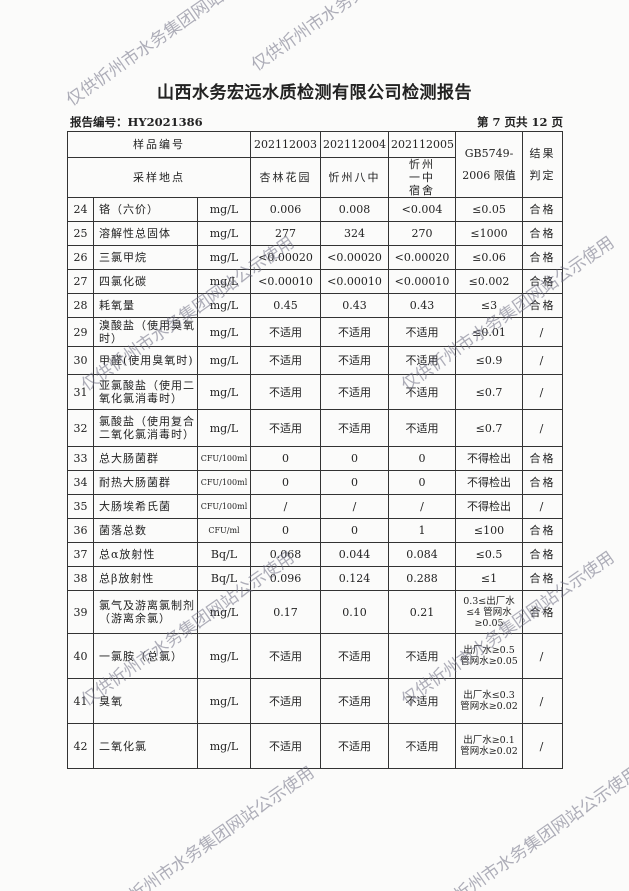 This screenshot has height=891, width=629. Describe the element at coordinates (422, 209) in the screenshot. I see `value-sample-3: <0.004` at that location.